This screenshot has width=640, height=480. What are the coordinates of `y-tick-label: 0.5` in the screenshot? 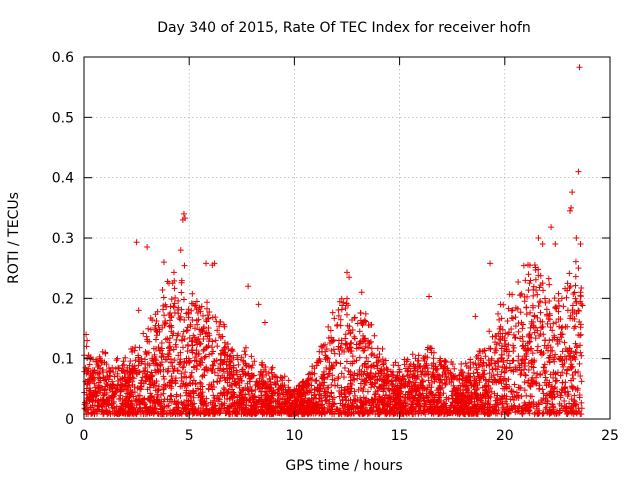 It's located at (63, 118).